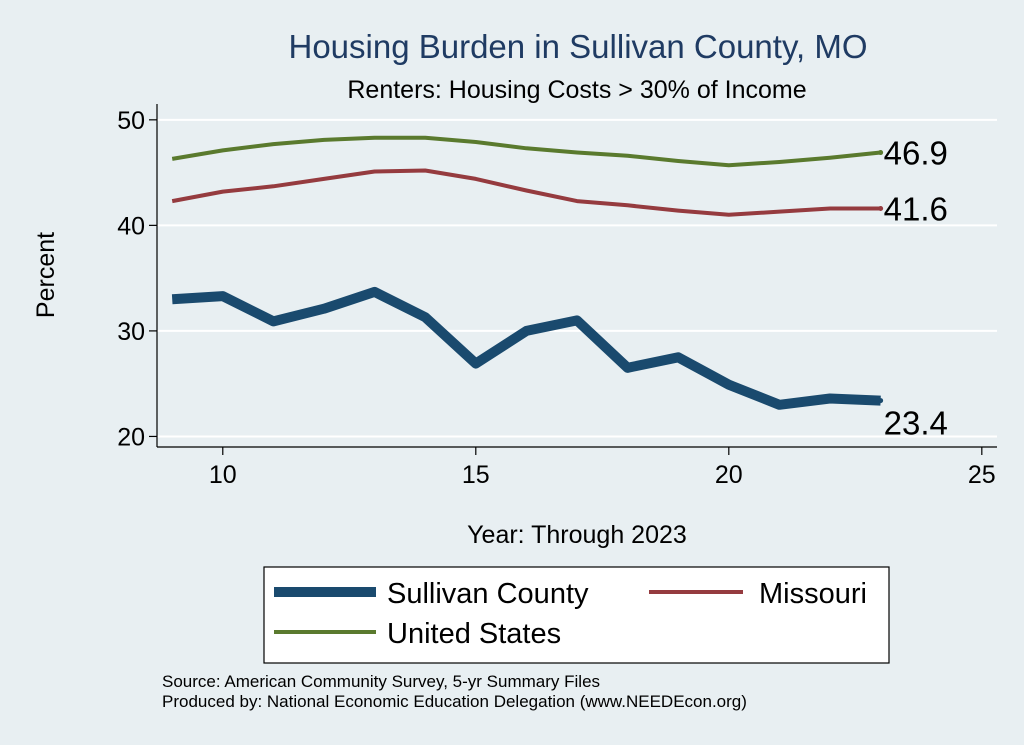  I want to click on chart-title: Housing Burden in Sullivan County, MO, so click(577, 46).